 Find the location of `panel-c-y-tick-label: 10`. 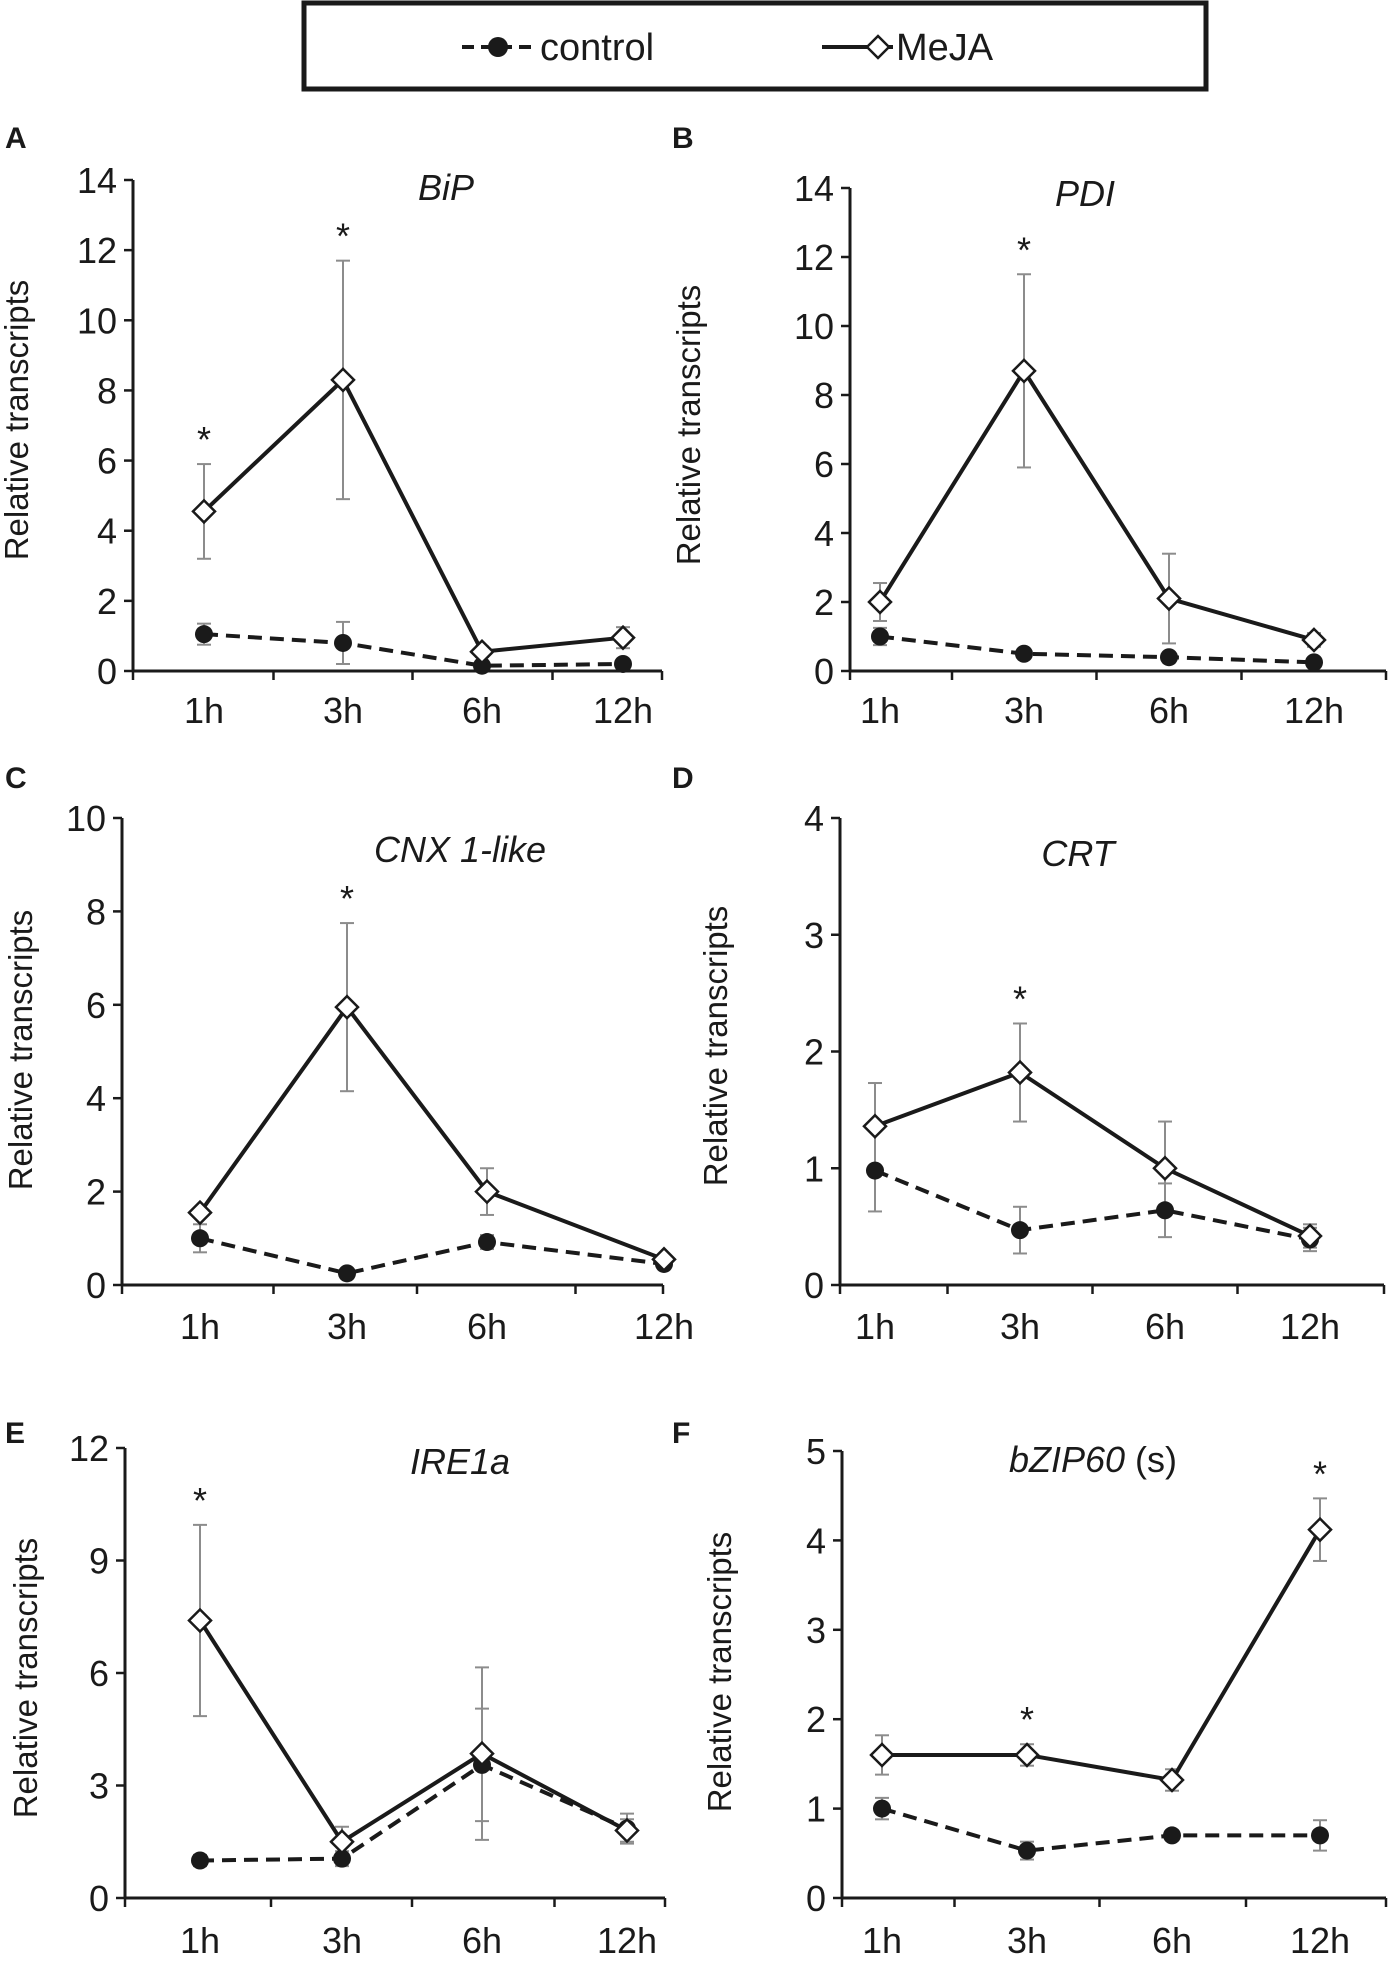

panel-c-y-tick-label: 10 is located at coordinates (86, 818).